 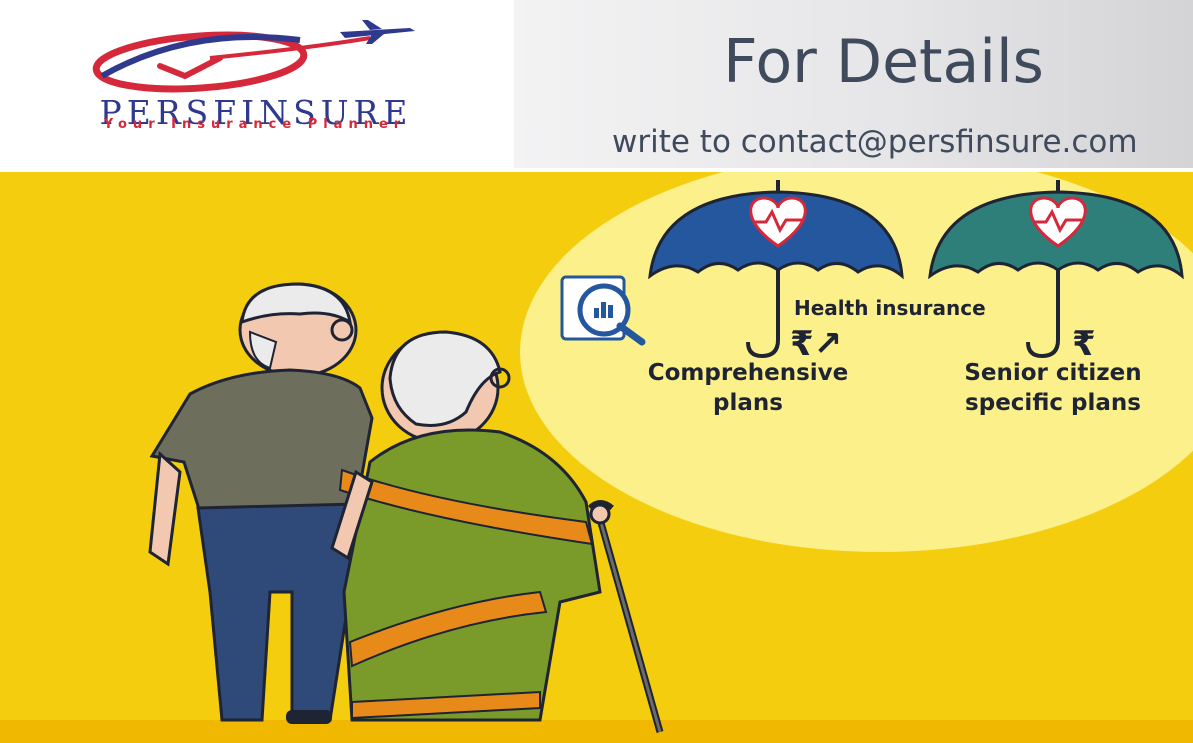 I want to click on comprehensive-plans-line2: plans, so click(x=748, y=403).